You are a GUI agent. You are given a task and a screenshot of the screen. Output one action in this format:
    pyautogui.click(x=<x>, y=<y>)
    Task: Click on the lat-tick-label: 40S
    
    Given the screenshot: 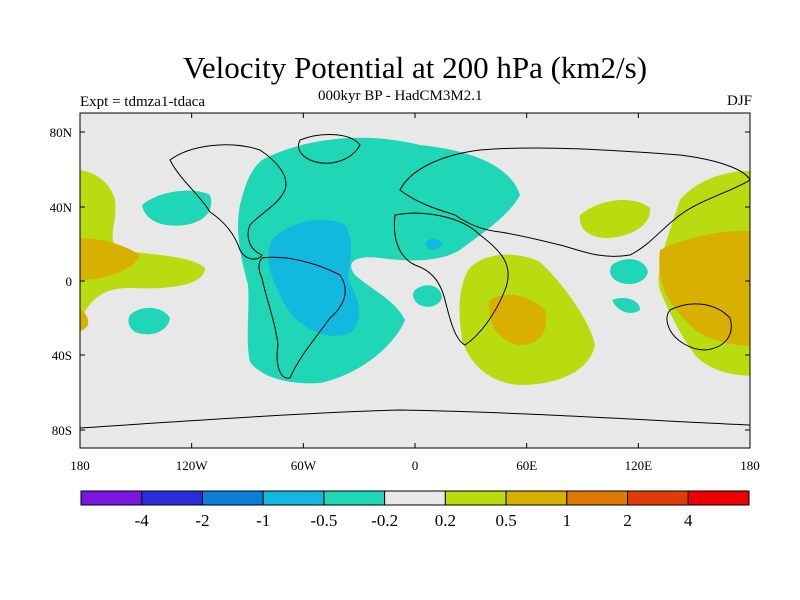 What is the action you would take?
    pyautogui.click(x=62, y=355)
    